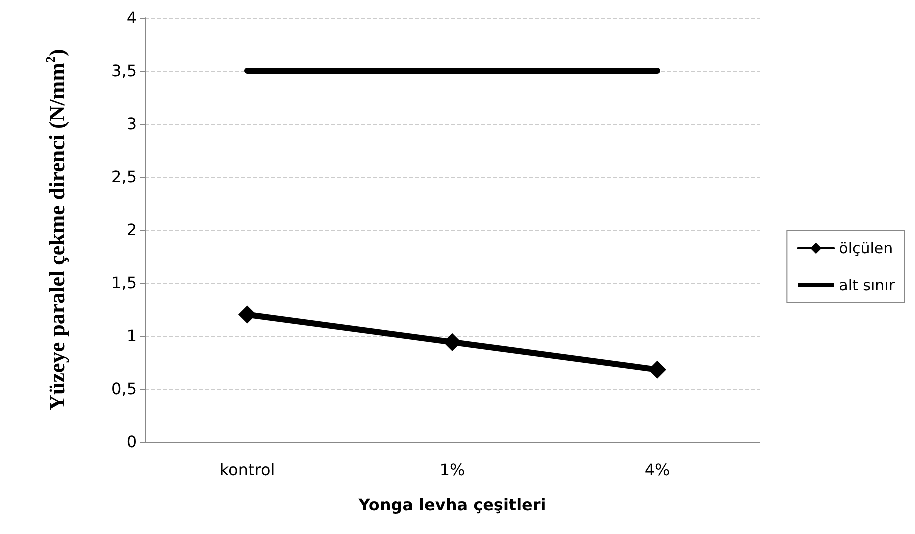 The width and height of the screenshot is (915, 534). What do you see at coordinates (131, 442) in the screenshot?
I see `y-tick-label: 0` at bounding box center [131, 442].